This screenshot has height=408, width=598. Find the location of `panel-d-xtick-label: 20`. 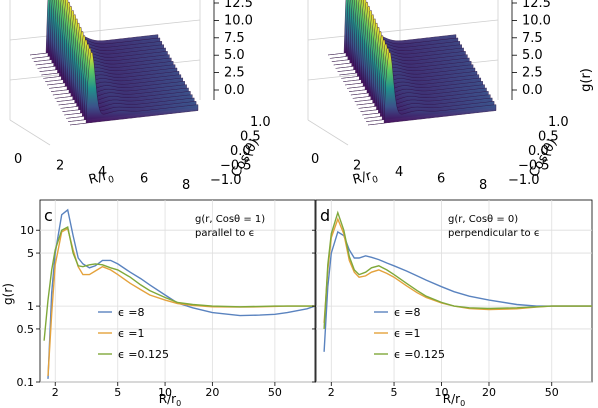

panel-d-xtick-label: 20 is located at coordinates (489, 392).